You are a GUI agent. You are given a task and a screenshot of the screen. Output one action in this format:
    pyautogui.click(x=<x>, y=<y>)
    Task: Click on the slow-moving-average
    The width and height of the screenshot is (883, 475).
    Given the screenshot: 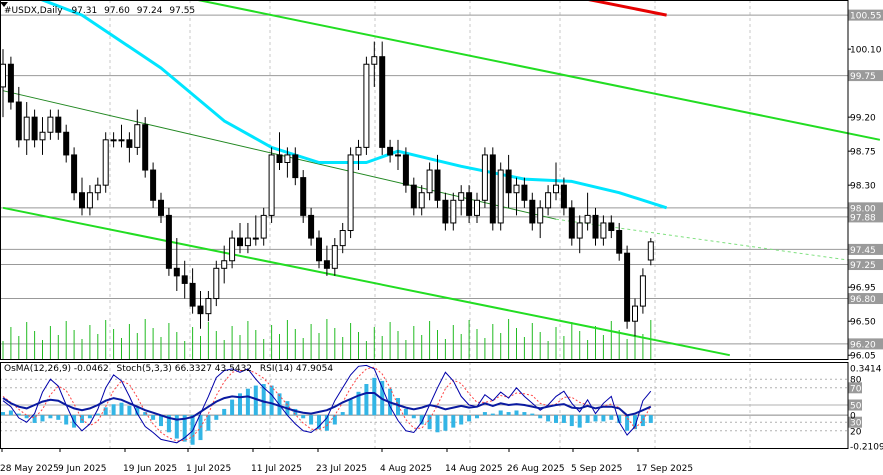 What is the action you would take?
    pyautogui.click(x=625, y=8)
    